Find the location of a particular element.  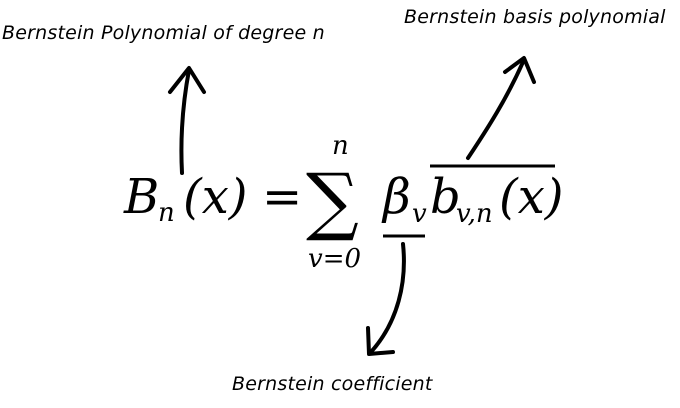

annotation-basis-polynomial: Bernstein basis polynomial is located at coordinates (535, 17).